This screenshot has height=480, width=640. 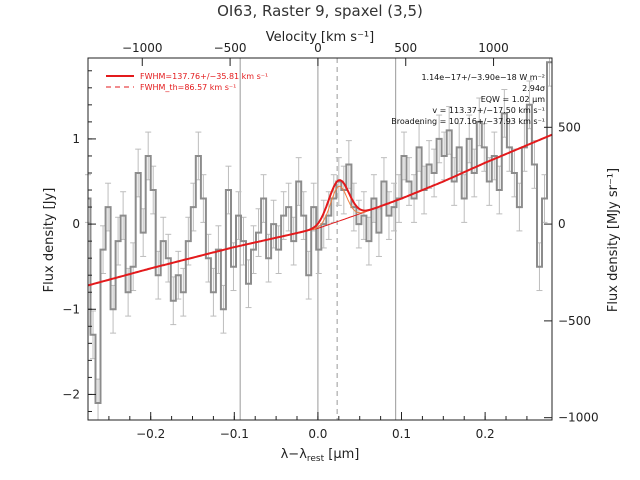 What do you see at coordinates (71, 309) in the screenshot?
I see `y-tick-label: −1` at bounding box center [71, 309].